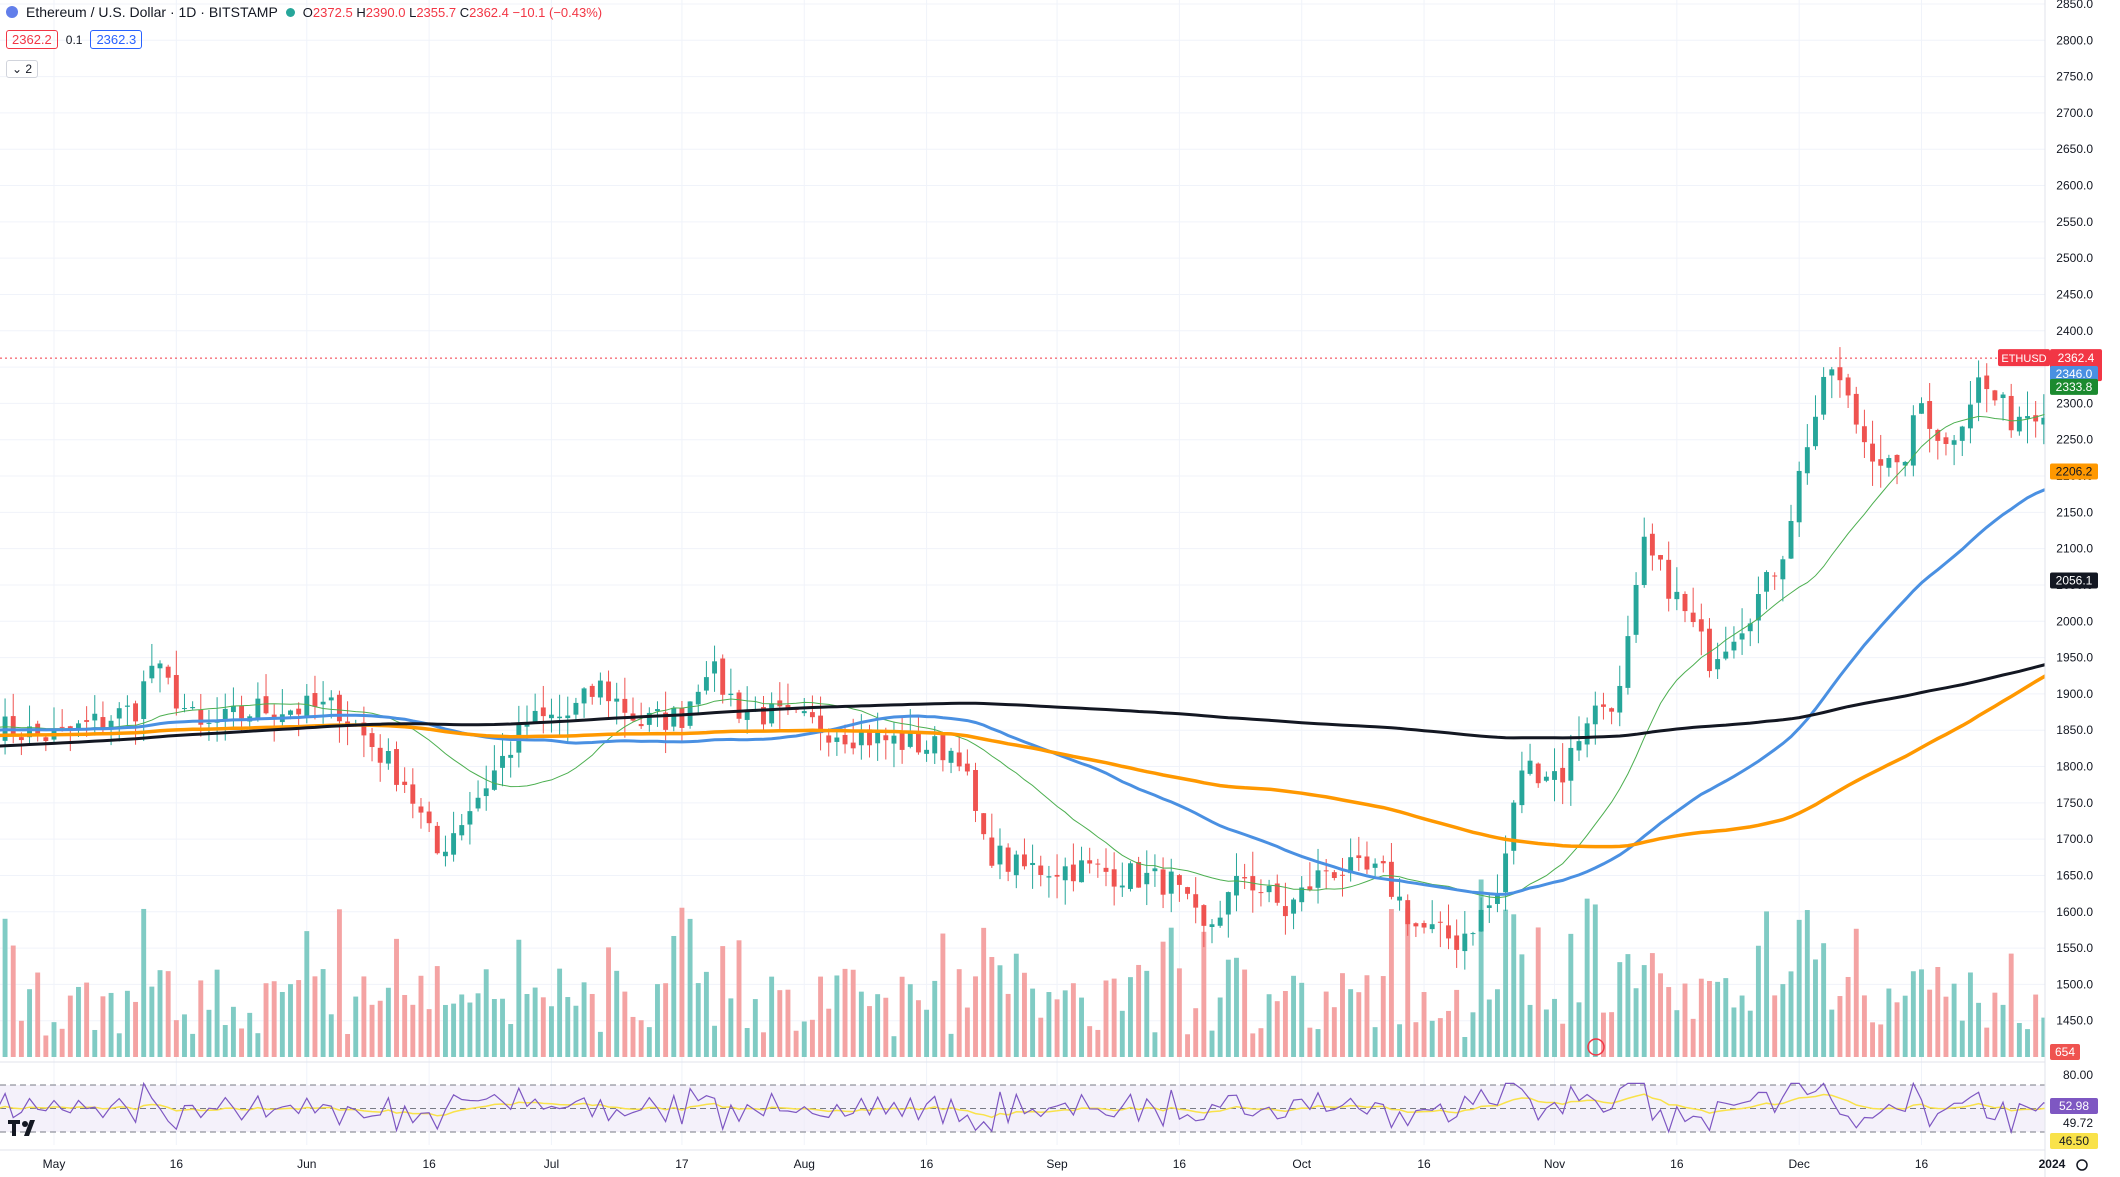 The width and height of the screenshot is (2120, 1177). Describe the element at coordinates (2065, 1052) in the screenshot. I see `volume-badge-bg` at that location.